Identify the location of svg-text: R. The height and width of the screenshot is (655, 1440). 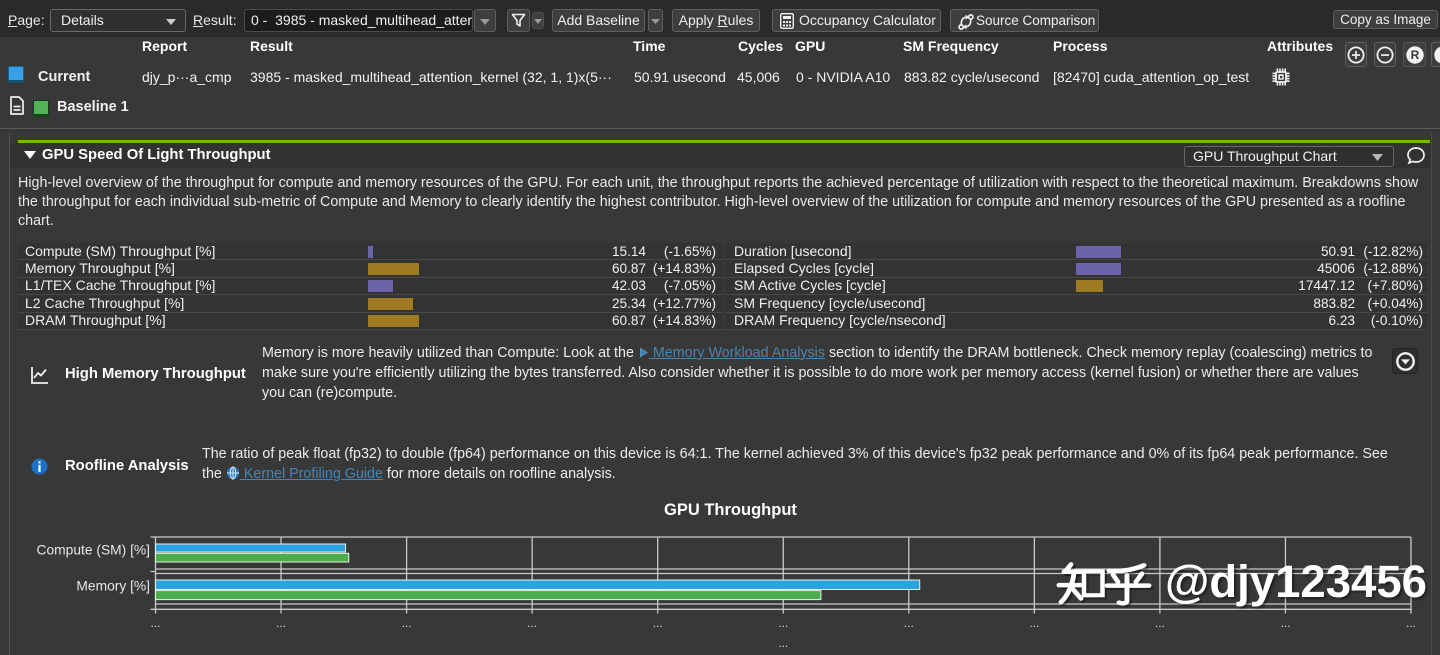
(1415, 55).